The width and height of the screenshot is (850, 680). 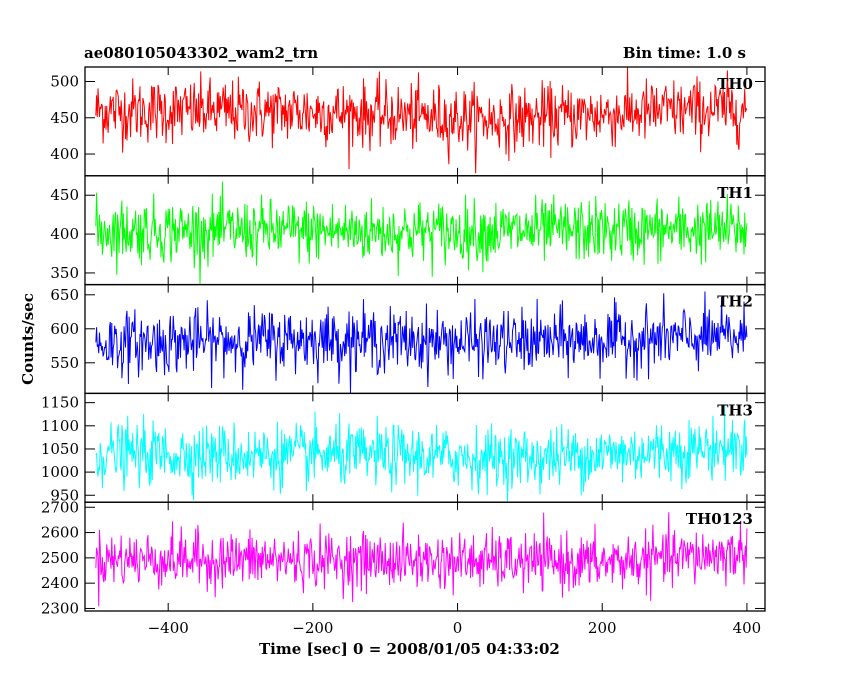 I want to click on panel-frame-th0, so click(x=425, y=121).